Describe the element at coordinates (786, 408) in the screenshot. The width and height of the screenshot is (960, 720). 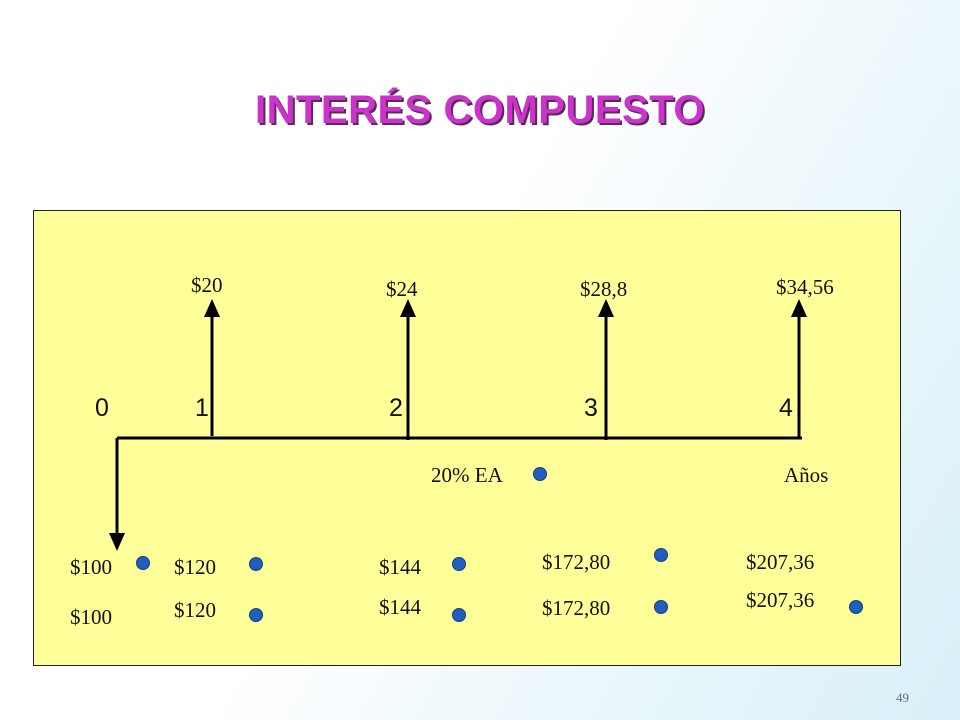
I see `period-label-4: 4` at that location.